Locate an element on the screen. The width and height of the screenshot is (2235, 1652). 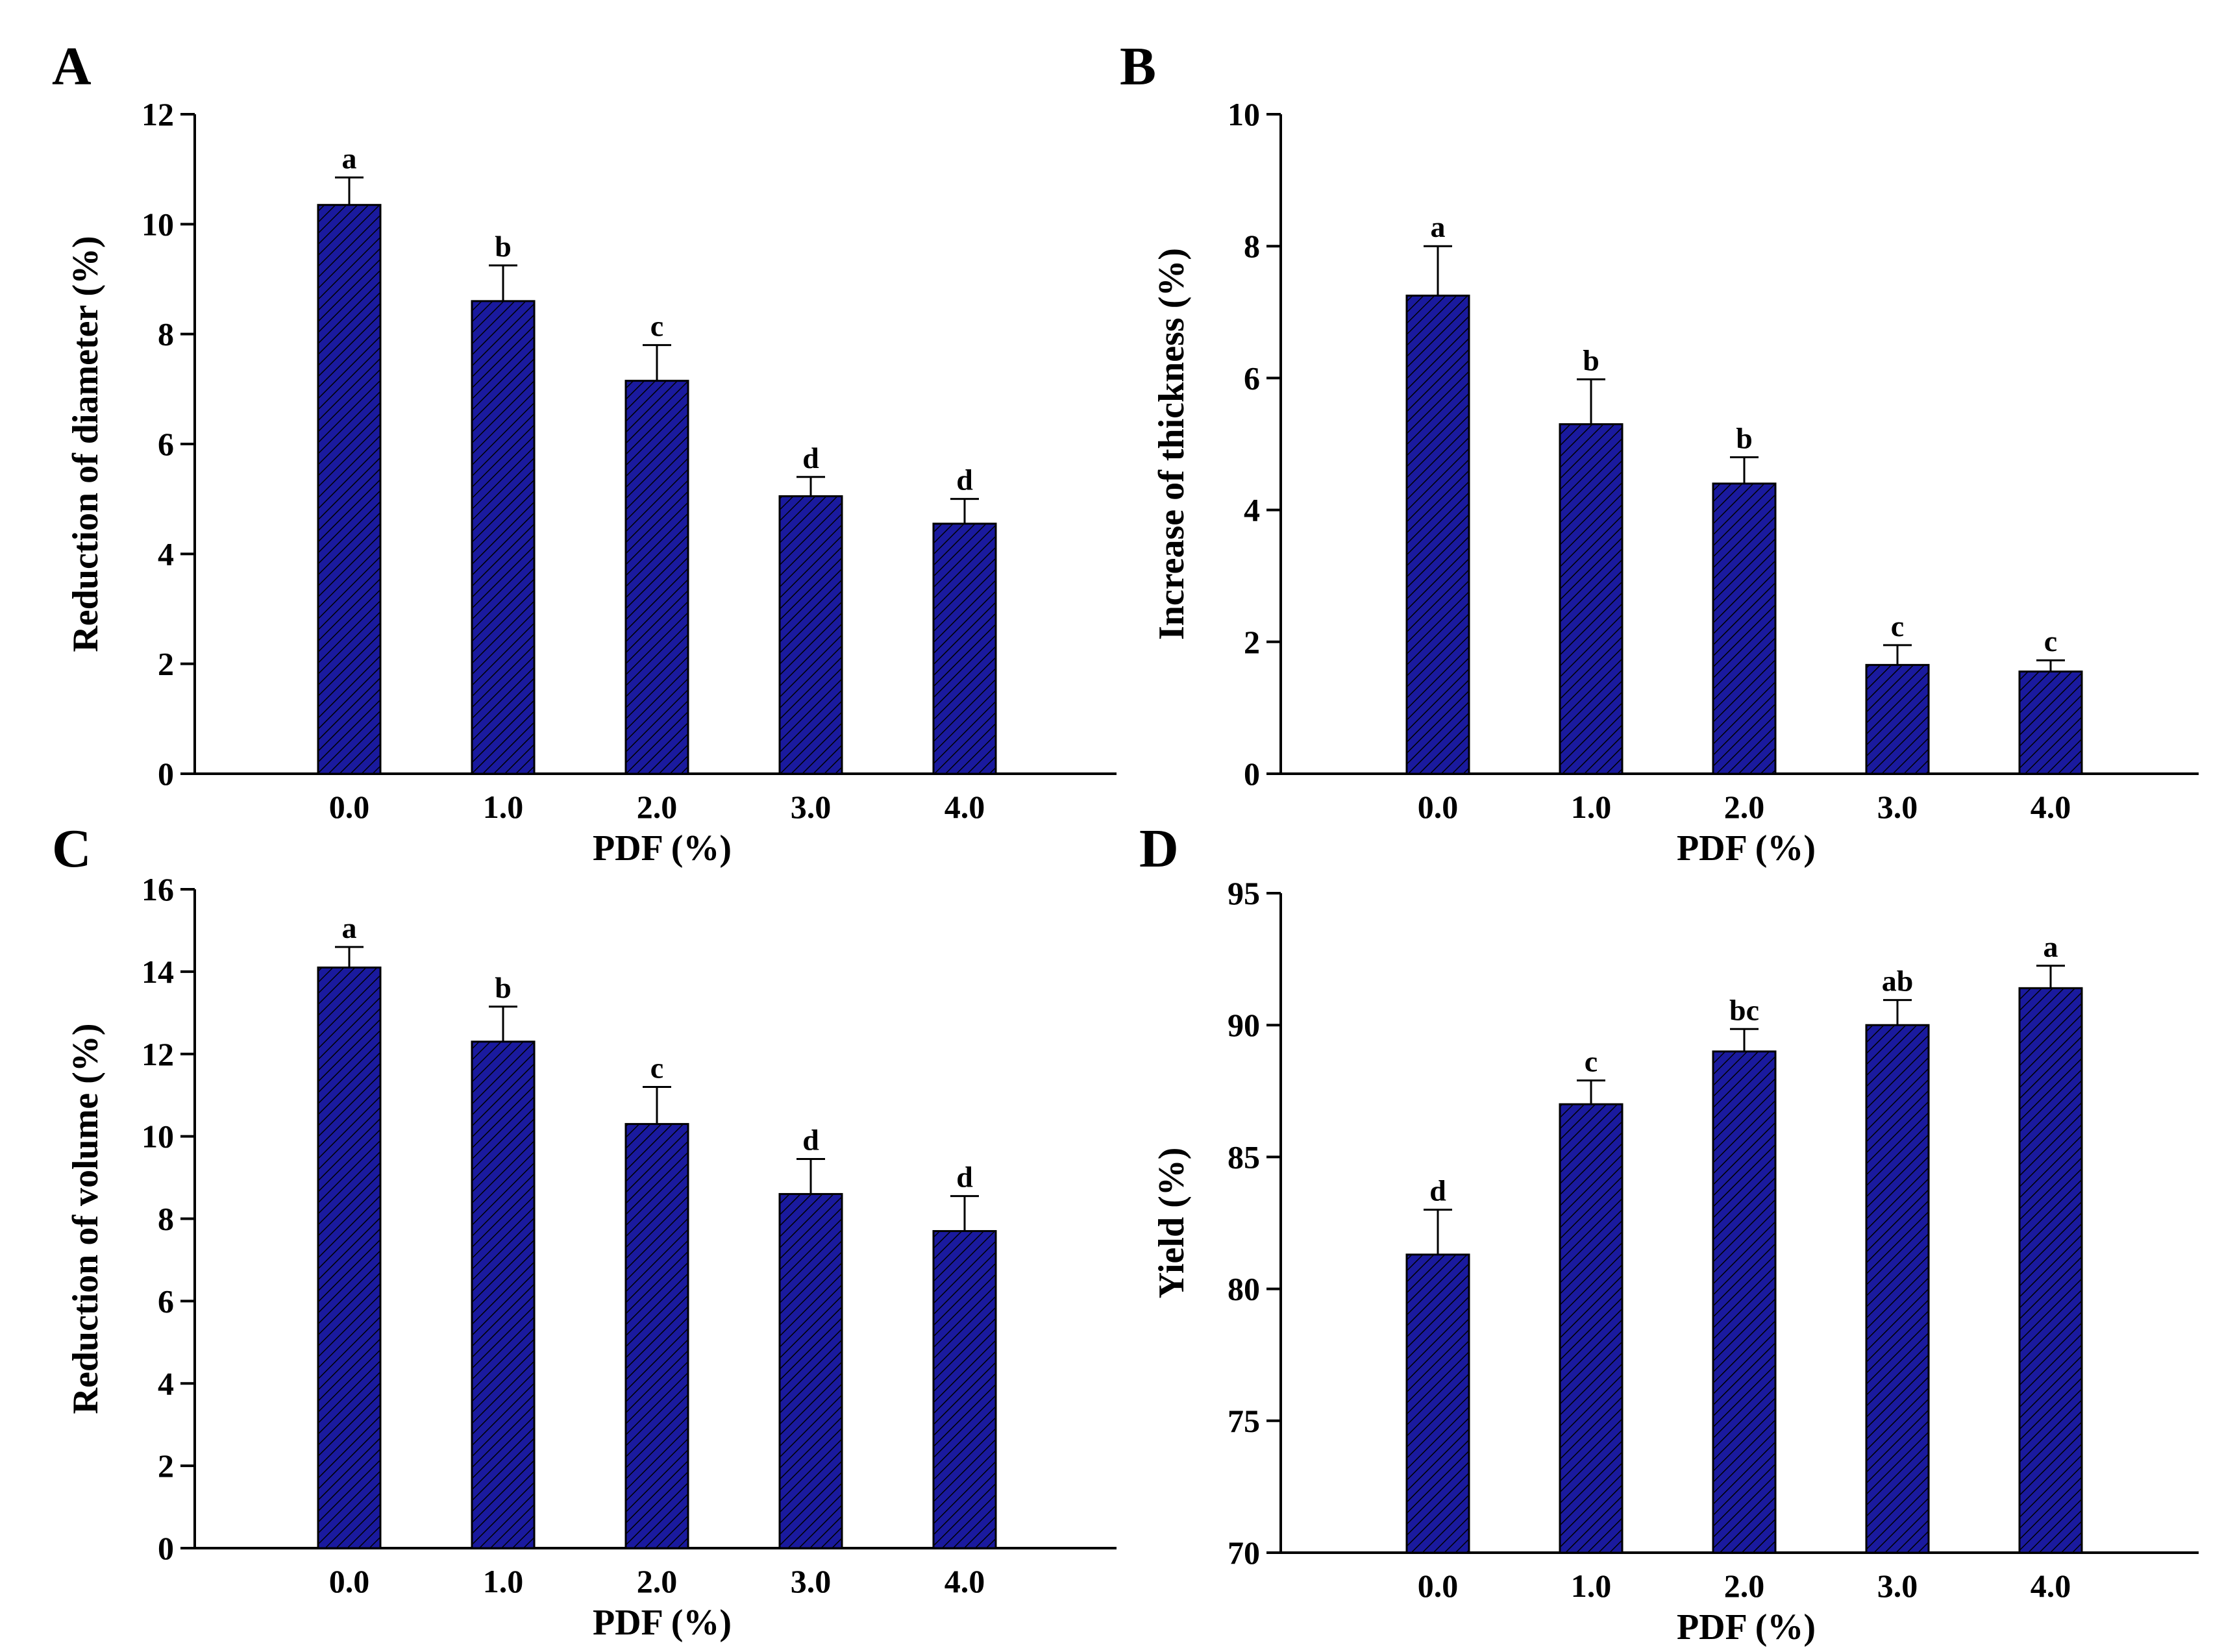
bars: d c bc ab a is located at coordinates (1744, 1242).